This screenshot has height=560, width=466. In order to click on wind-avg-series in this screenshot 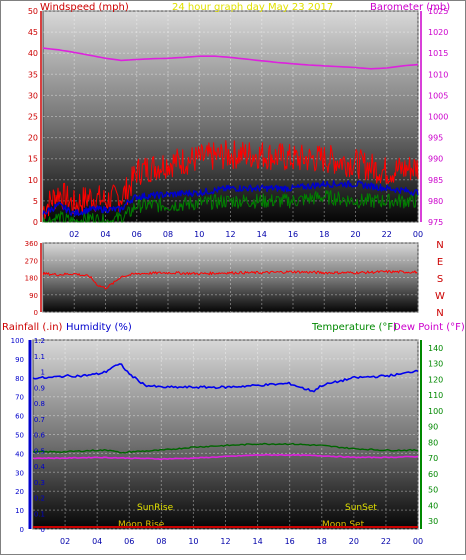, I will do `click(230, 198)`.